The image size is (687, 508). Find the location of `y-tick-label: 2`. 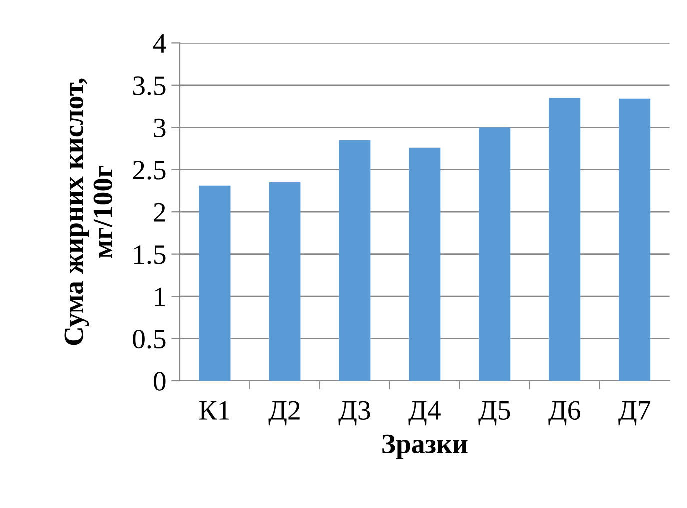

y-tick-label: 2 is located at coordinates (160, 212).